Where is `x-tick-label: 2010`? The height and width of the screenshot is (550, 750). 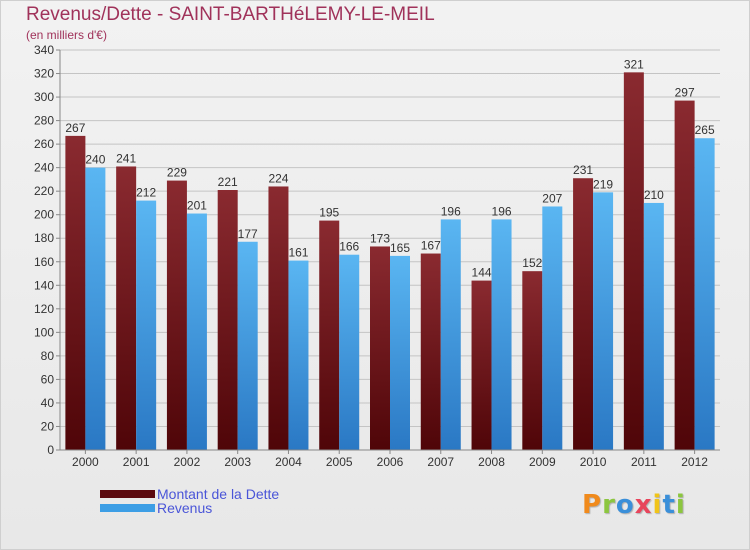 x-tick-label: 2010 is located at coordinates (593, 462).